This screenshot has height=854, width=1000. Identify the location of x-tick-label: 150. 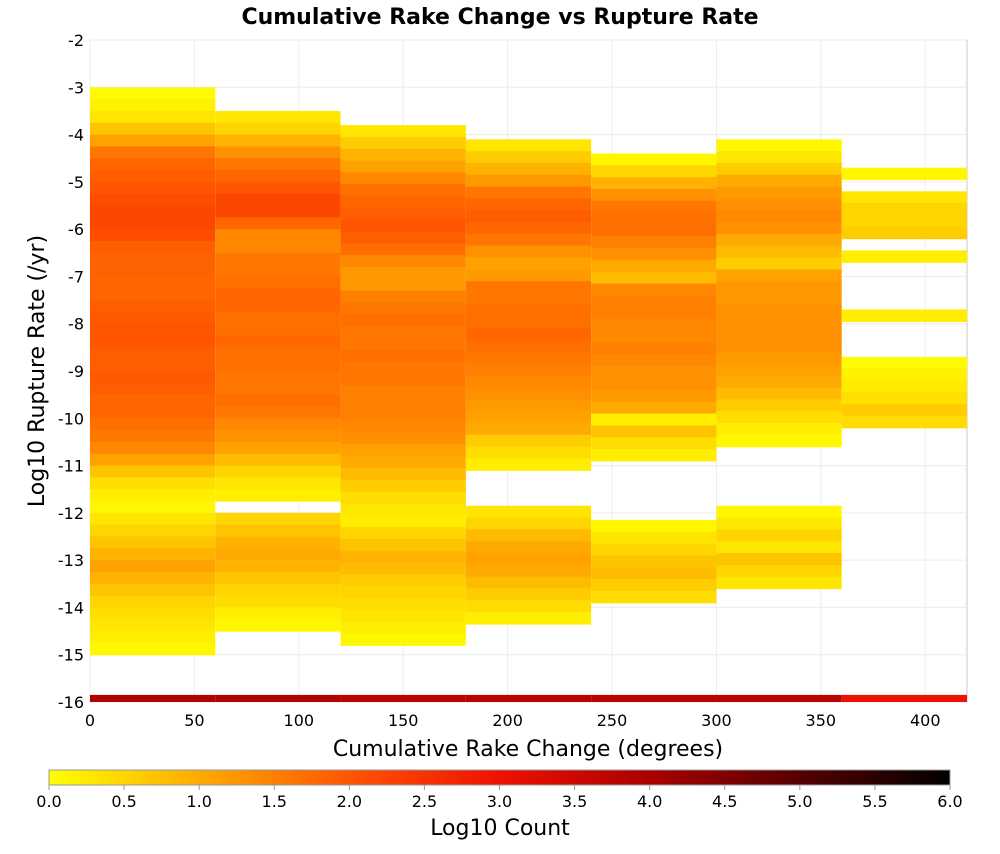
(403, 720).